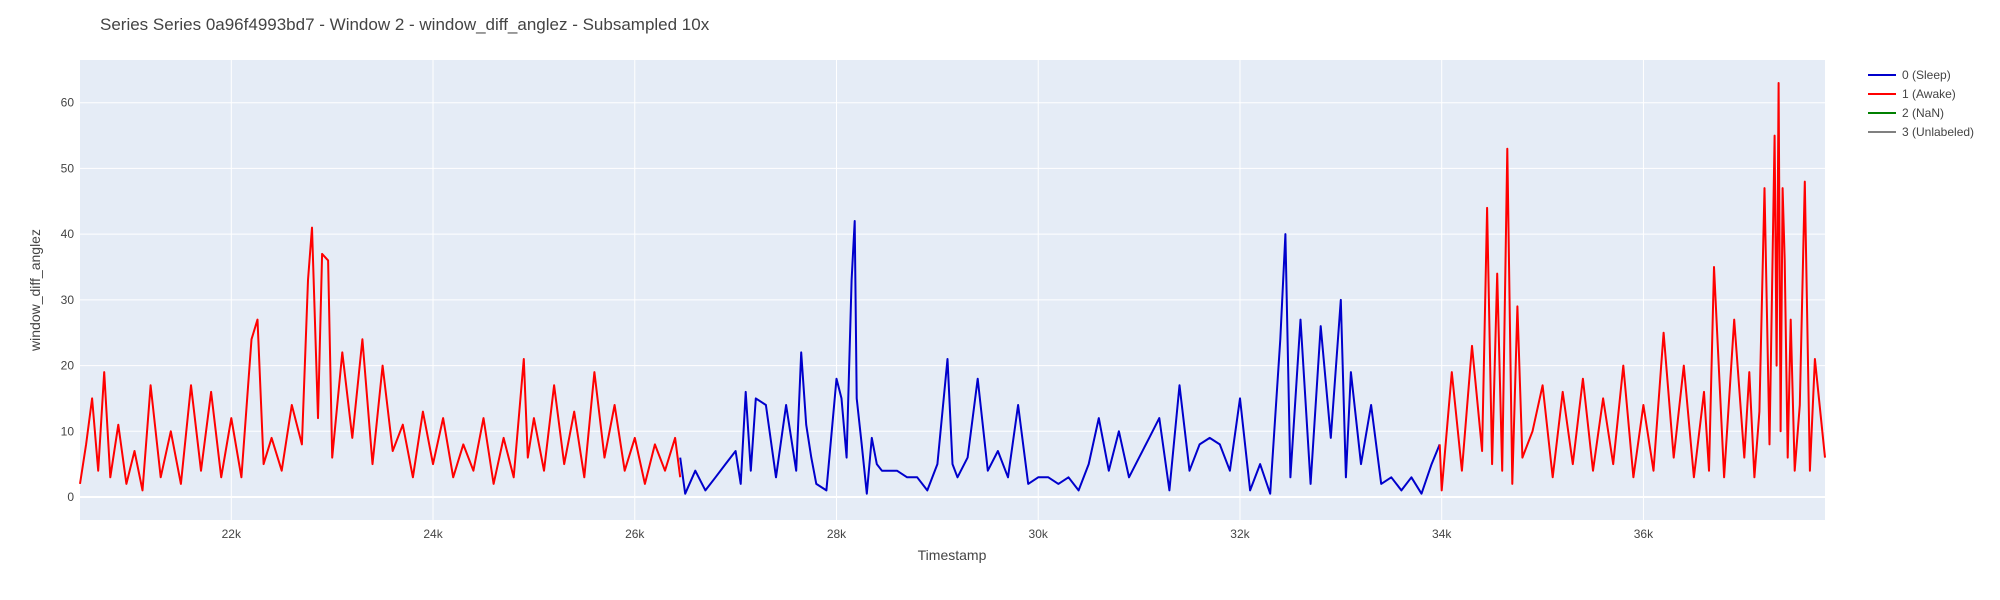 Image resolution: width=2000 pixels, height=600 pixels. I want to click on y-tick-label: 40, so click(68, 234).